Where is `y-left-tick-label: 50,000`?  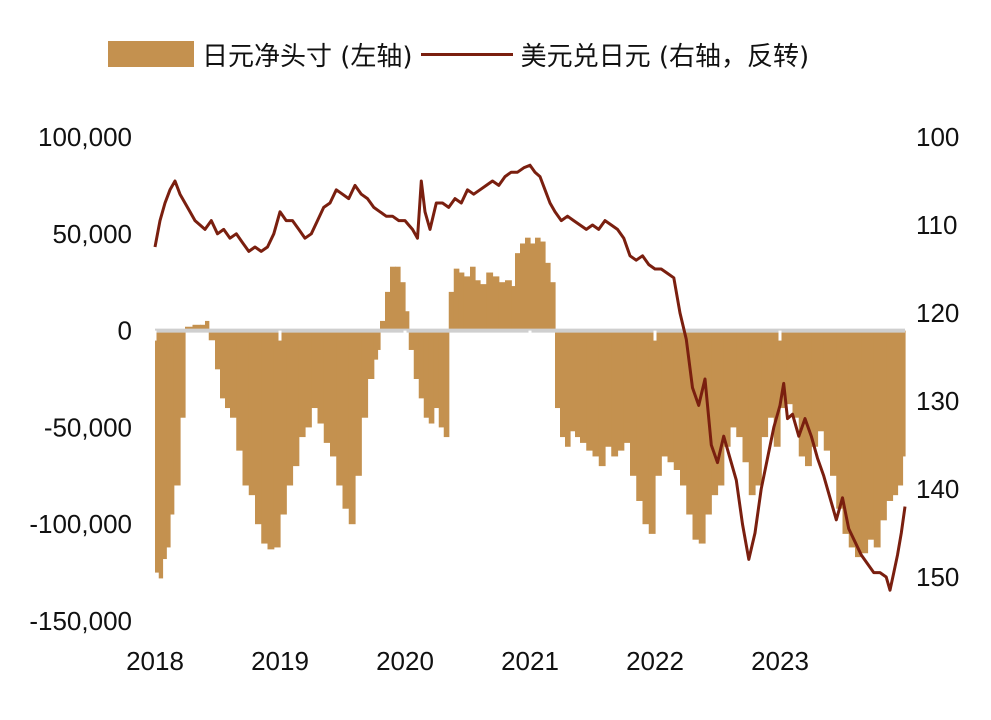 y-left-tick-label: 50,000 is located at coordinates (92, 234).